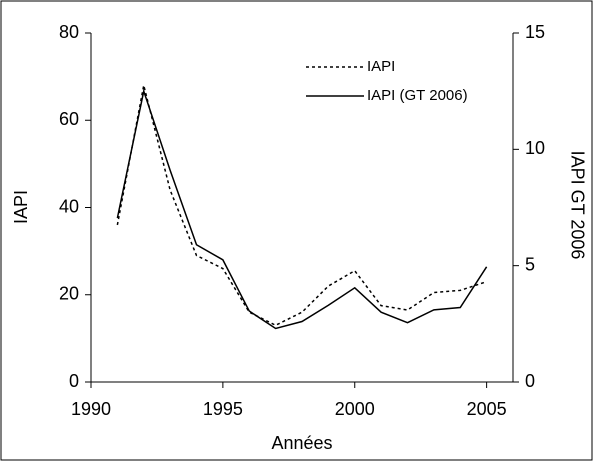 The height and width of the screenshot is (461, 593). Describe the element at coordinates (577, 205) in the screenshot. I see `y2-axis-label: IAPI GT 2006` at that location.